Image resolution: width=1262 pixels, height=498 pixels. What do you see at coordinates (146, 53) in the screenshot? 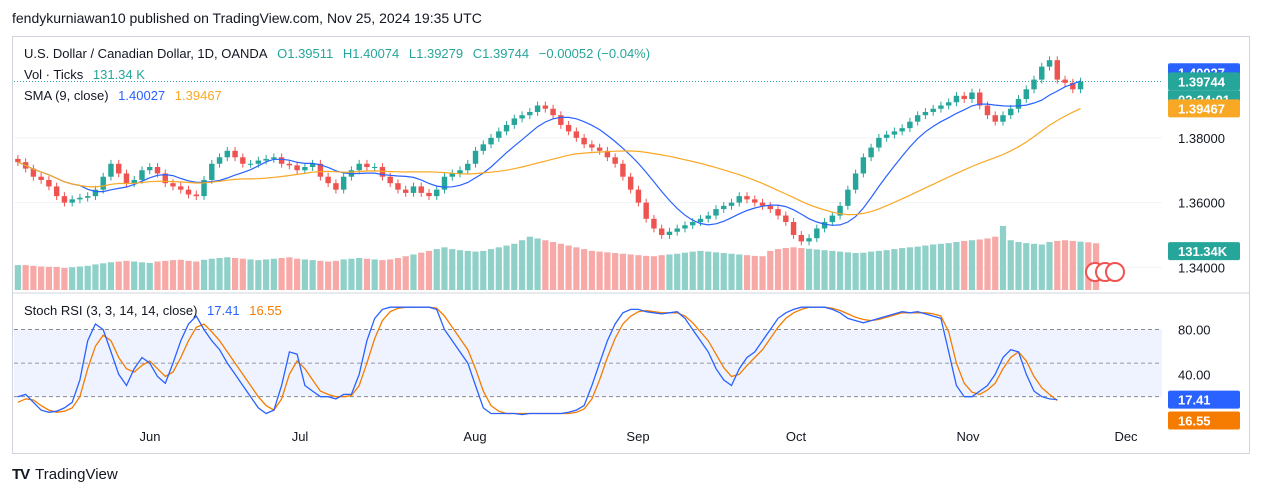
I see `symbol-name: U.S. Dollar / Canadian Dollar, 1D, OANDA` at bounding box center [146, 53].